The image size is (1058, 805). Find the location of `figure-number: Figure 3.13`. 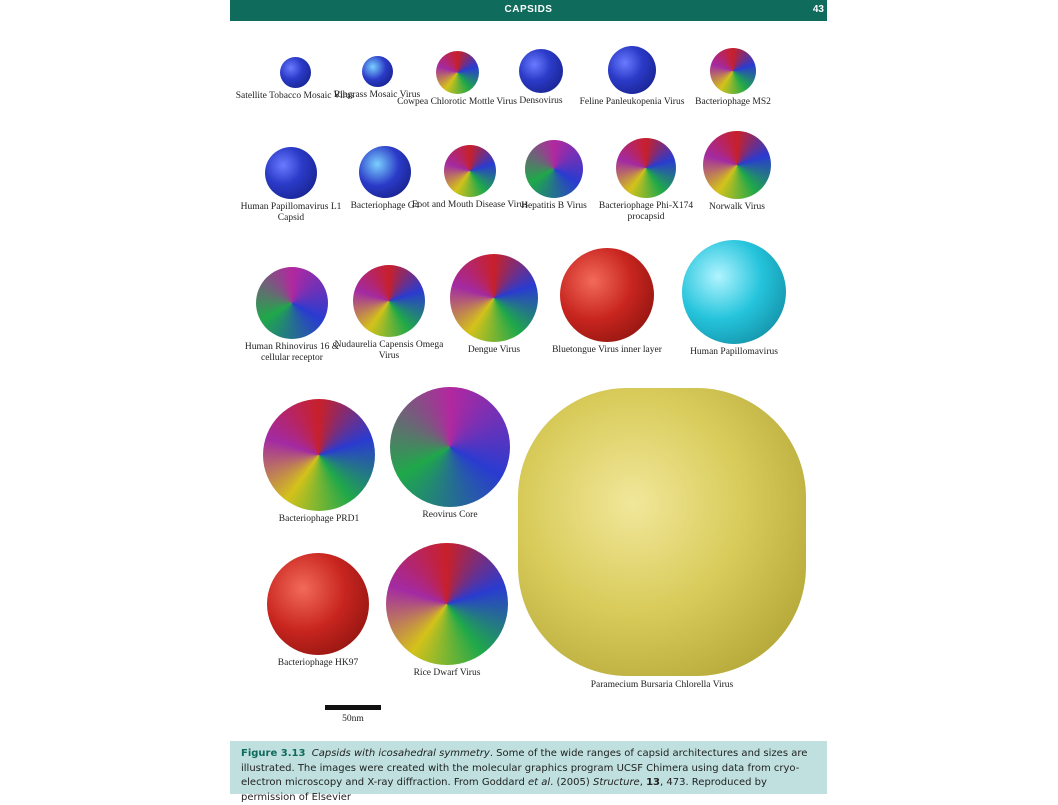

figure-number: Figure 3.13 is located at coordinates (273, 753).